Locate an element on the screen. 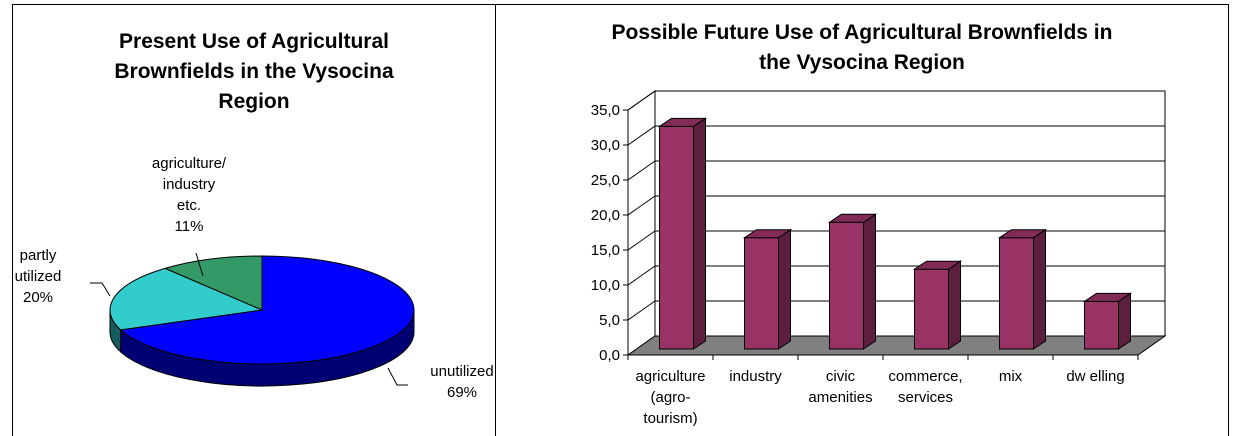 The width and height of the screenshot is (1236, 436). pie-slice-label-line: 69% is located at coordinates (462, 392).